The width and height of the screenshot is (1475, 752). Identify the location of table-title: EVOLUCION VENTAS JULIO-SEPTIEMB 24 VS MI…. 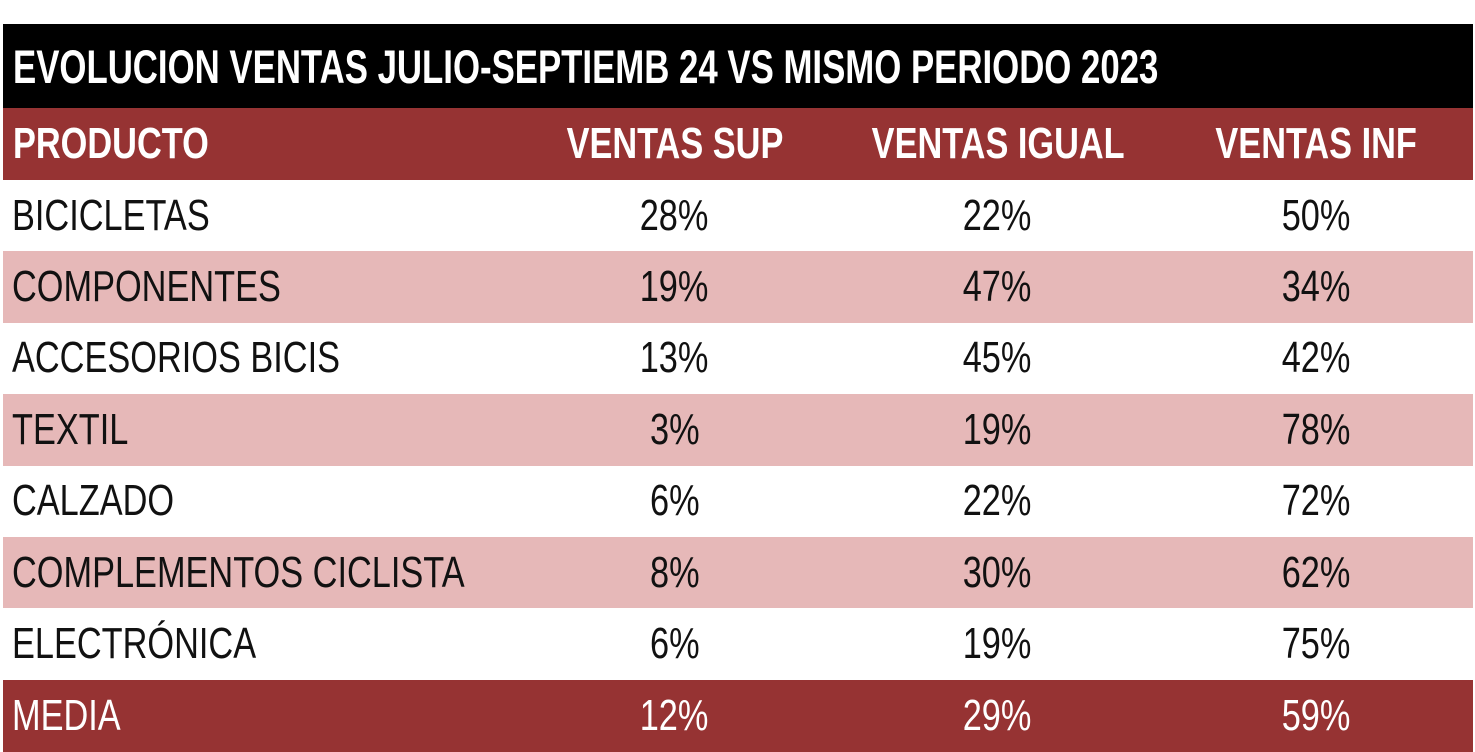
(586, 66).